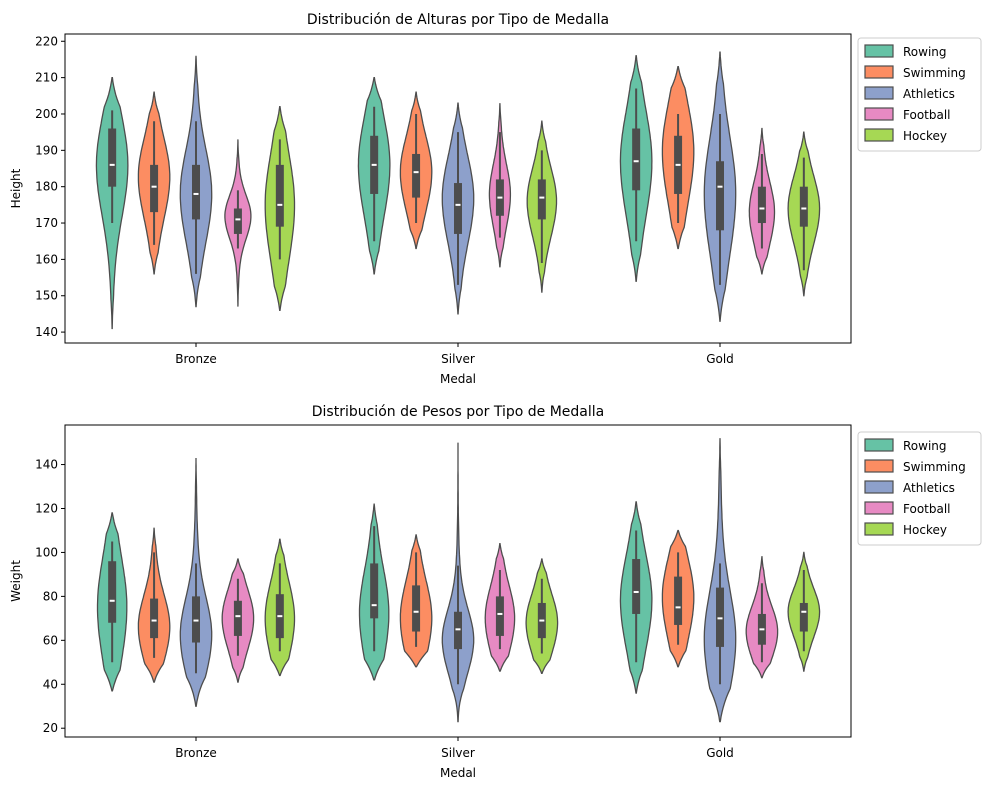 The height and width of the screenshot is (790, 990). What do you see at coordinates (50, 728) in the screenshot?
I see `y-tick-label: 20` at bounding box center [50, 728].